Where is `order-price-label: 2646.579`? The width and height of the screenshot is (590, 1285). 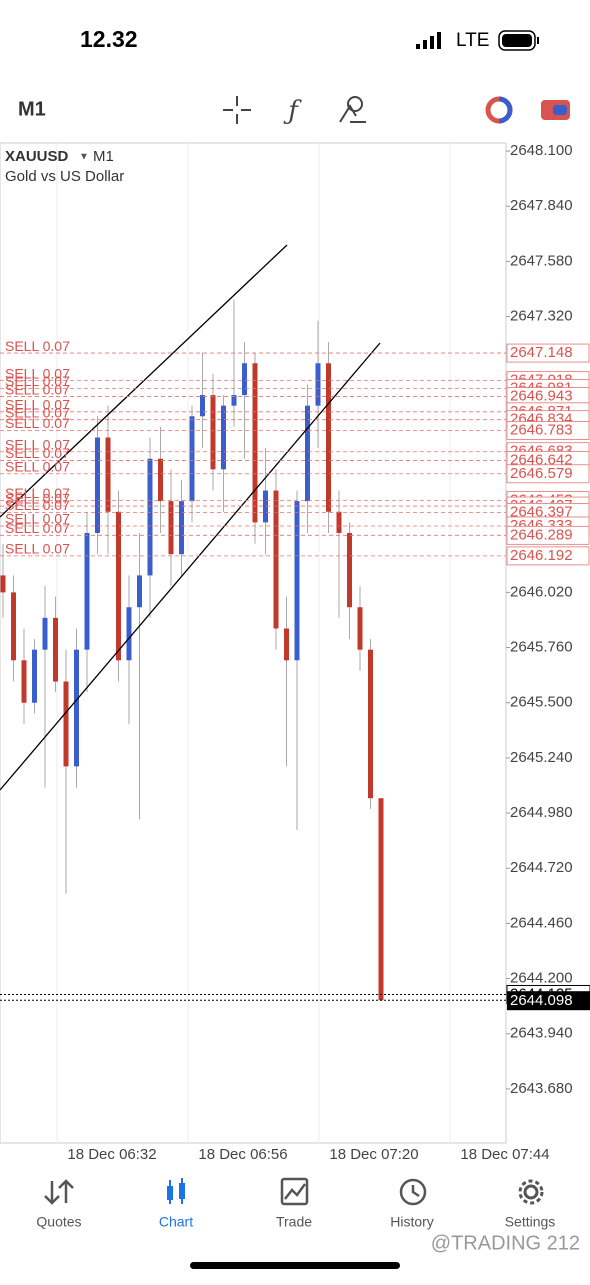
order-price-label: 2646.579 is located at coordinates (541, 473).